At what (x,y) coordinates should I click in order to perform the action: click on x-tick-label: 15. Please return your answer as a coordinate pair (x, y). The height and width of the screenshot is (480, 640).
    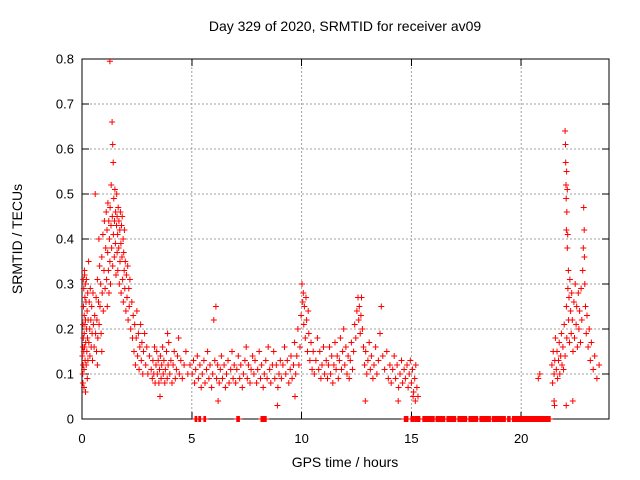
    Looking at the image, I should click on (411, 438).